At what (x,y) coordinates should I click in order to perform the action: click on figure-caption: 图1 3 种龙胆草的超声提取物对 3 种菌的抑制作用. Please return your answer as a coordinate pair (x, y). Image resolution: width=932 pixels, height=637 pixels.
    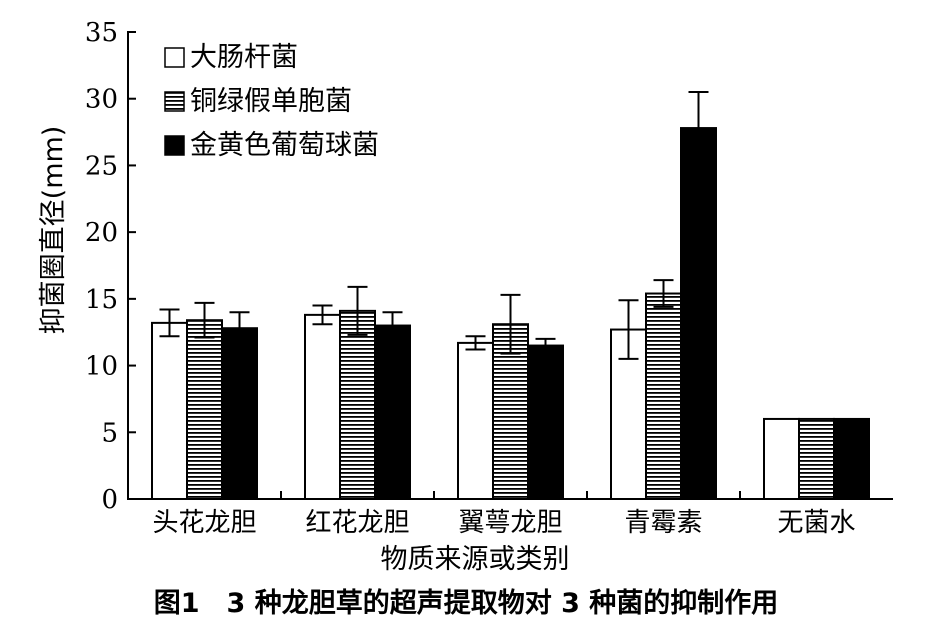
    Looking at the image, I should click on (466, 603).